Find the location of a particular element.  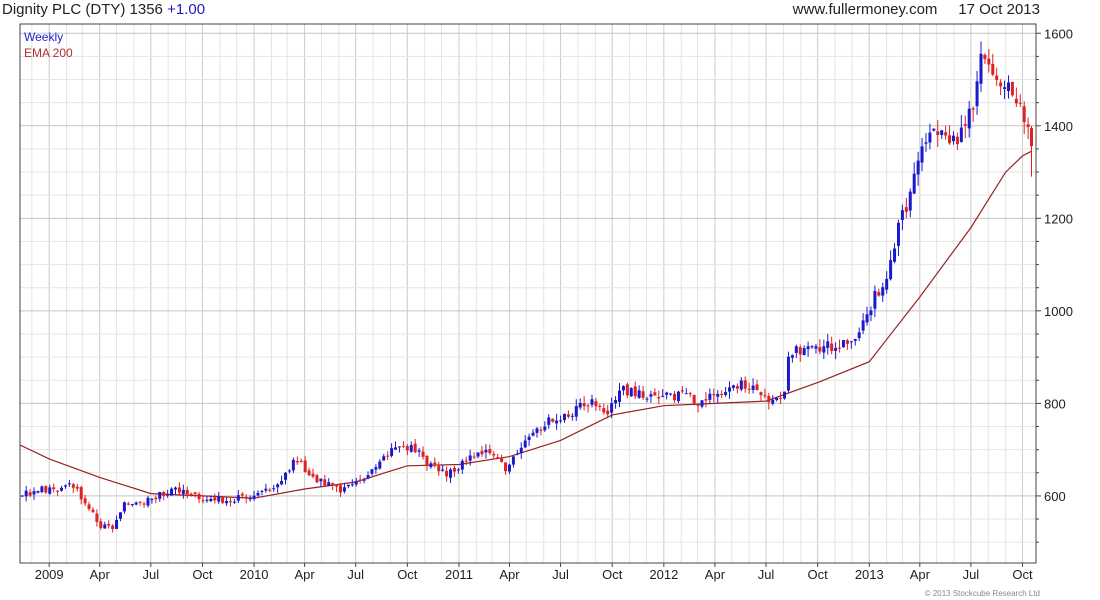

y-tick-label: 1200 is located at coordinates (1058, 218).